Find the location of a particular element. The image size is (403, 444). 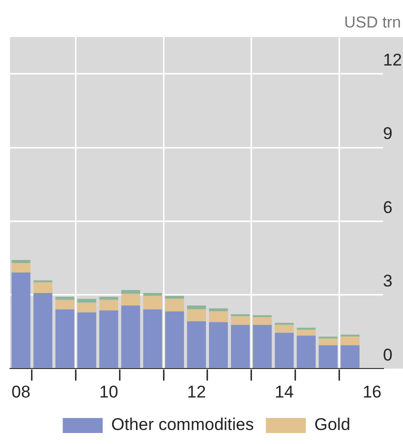

y-tick-label: 3 is located at coordinates (387, 281).